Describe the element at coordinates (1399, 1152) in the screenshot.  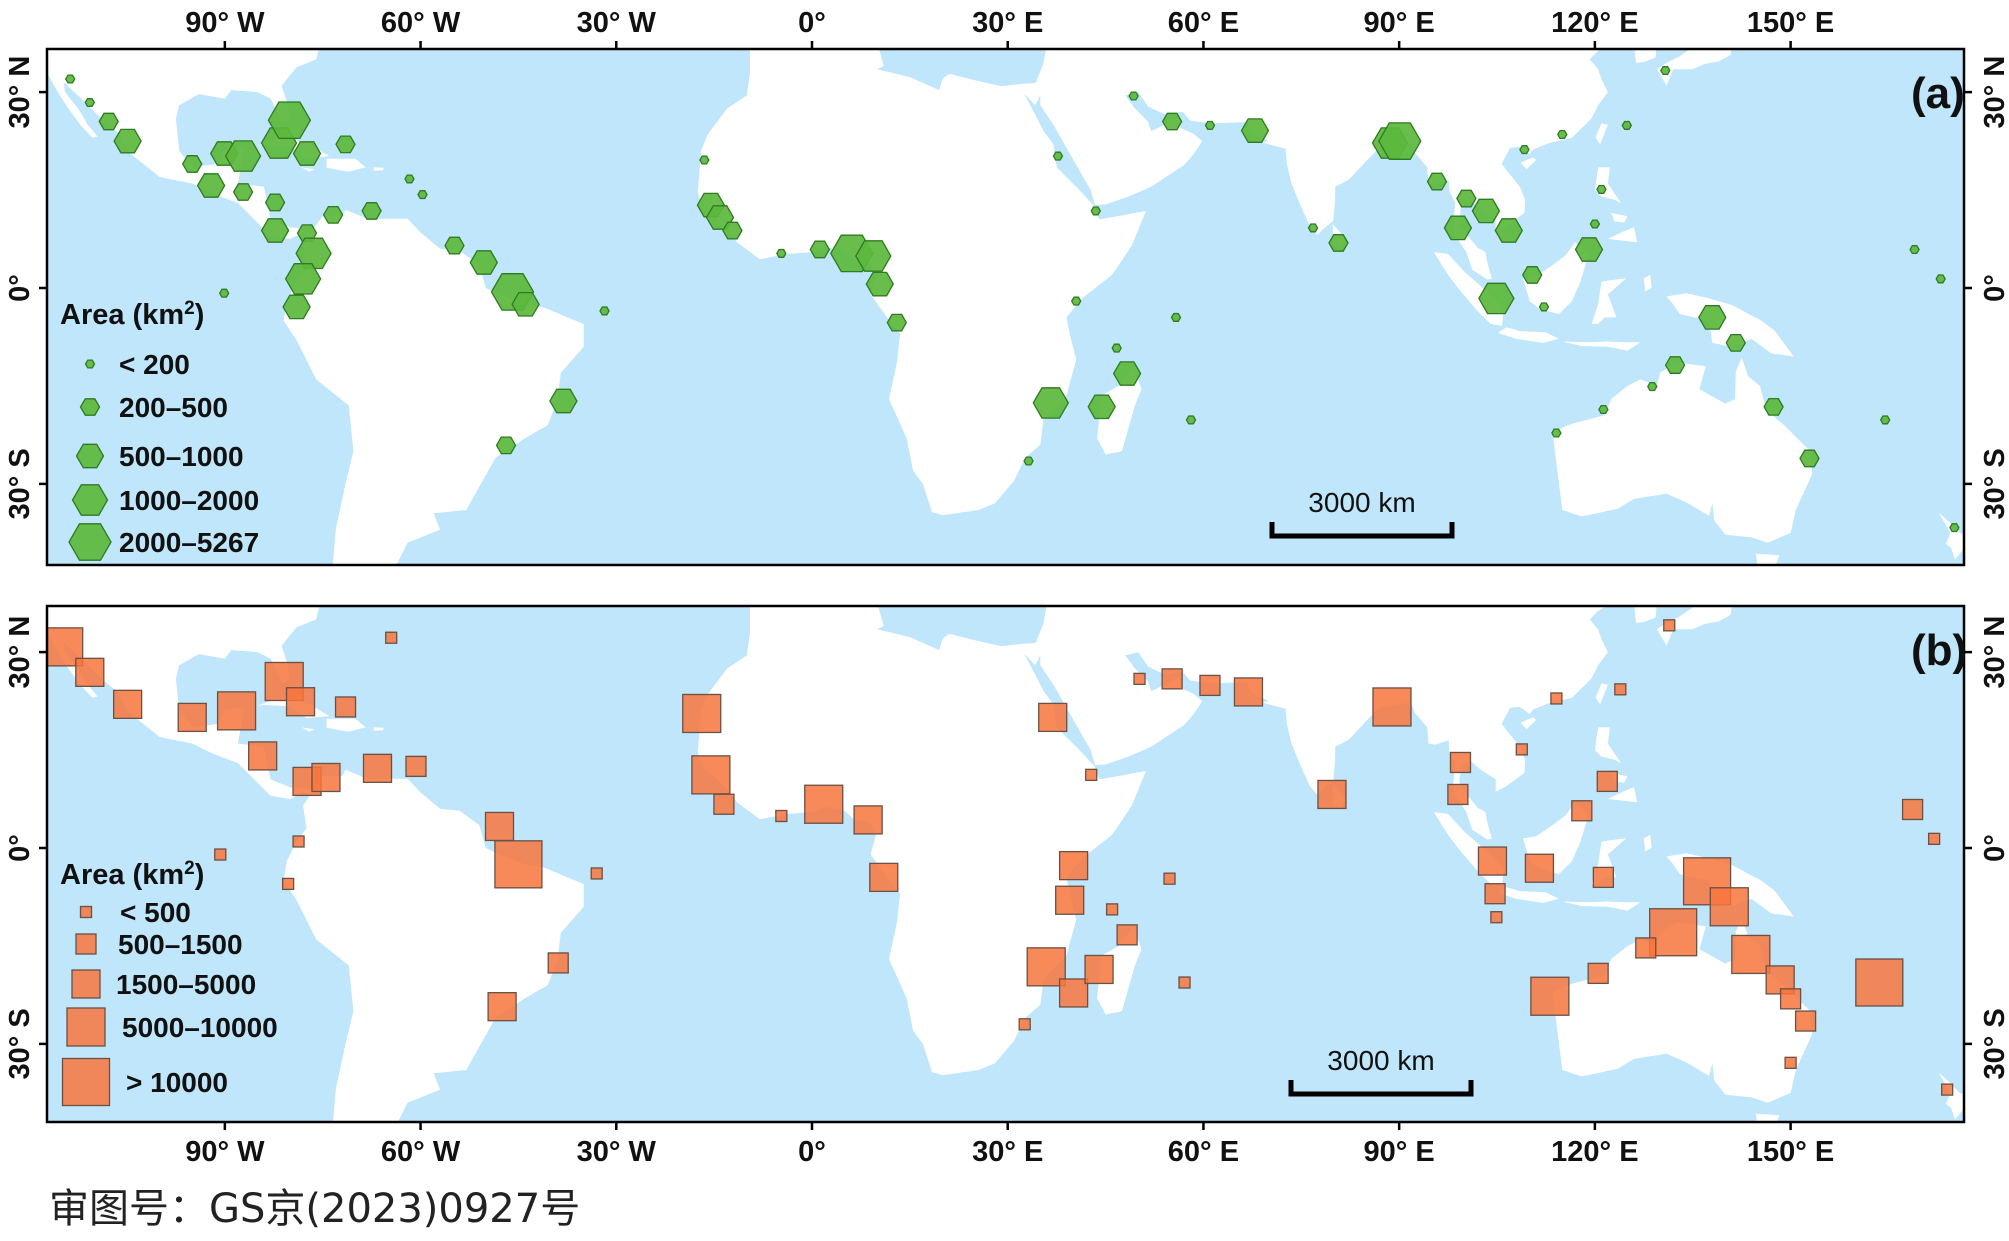
I see `lon-tick-label-bottom: 90° E` at that location.